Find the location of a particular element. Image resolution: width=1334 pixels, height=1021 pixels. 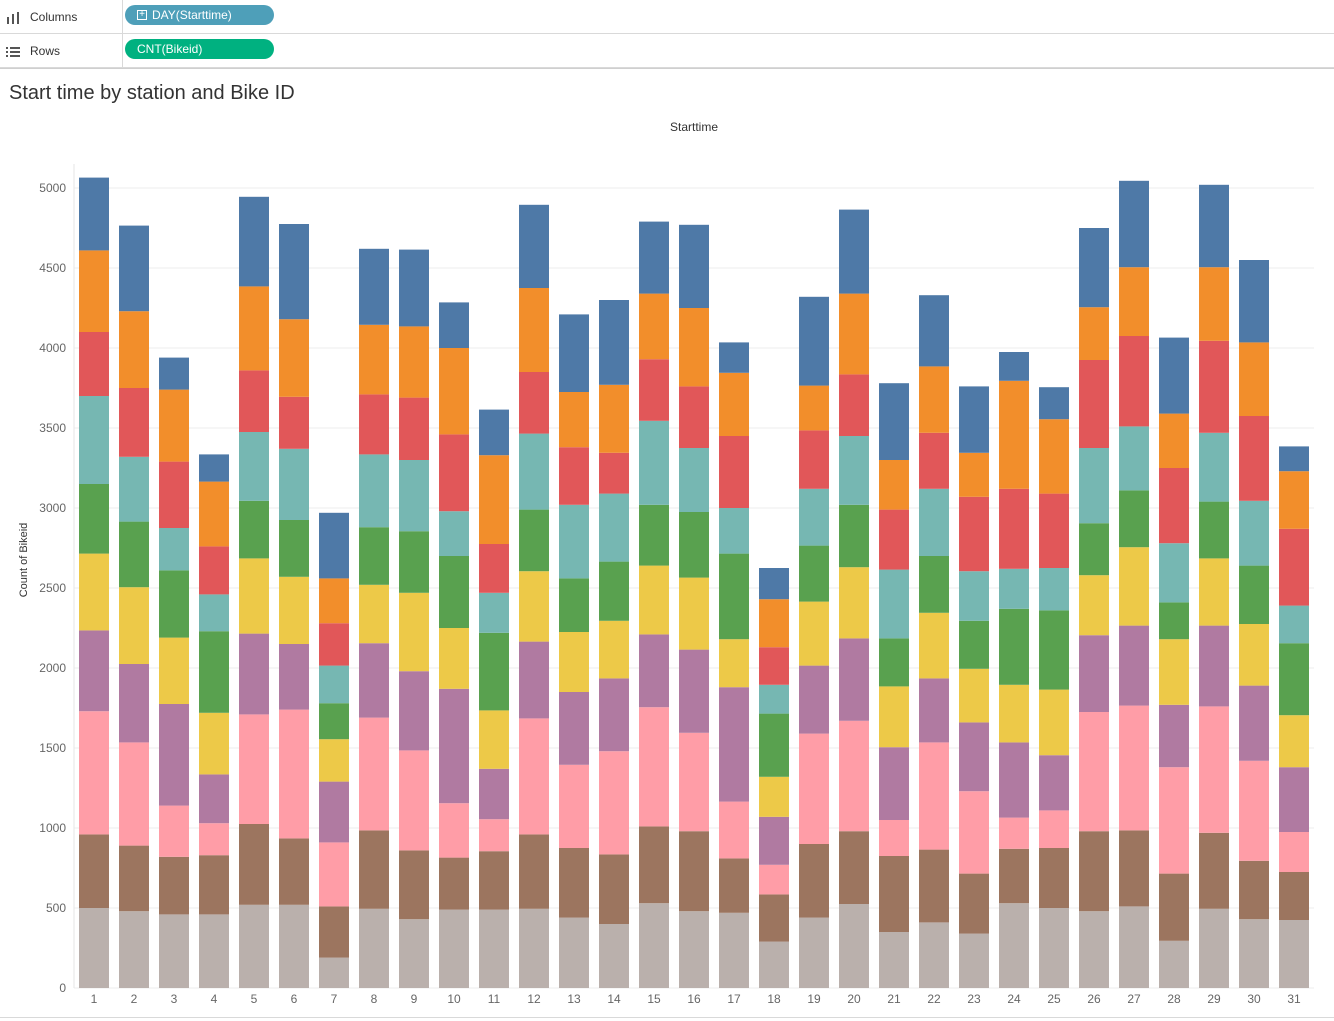

columns-shelf-label: Columns is located at coordinates (61, 16).